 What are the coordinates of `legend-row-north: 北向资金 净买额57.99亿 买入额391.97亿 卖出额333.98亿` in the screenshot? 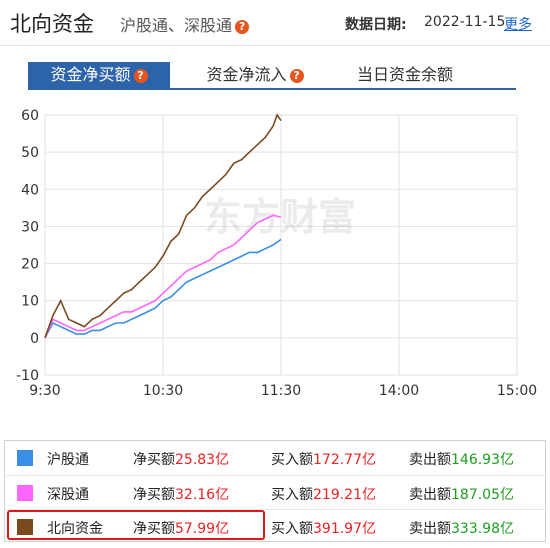 It's located at (275, 526).